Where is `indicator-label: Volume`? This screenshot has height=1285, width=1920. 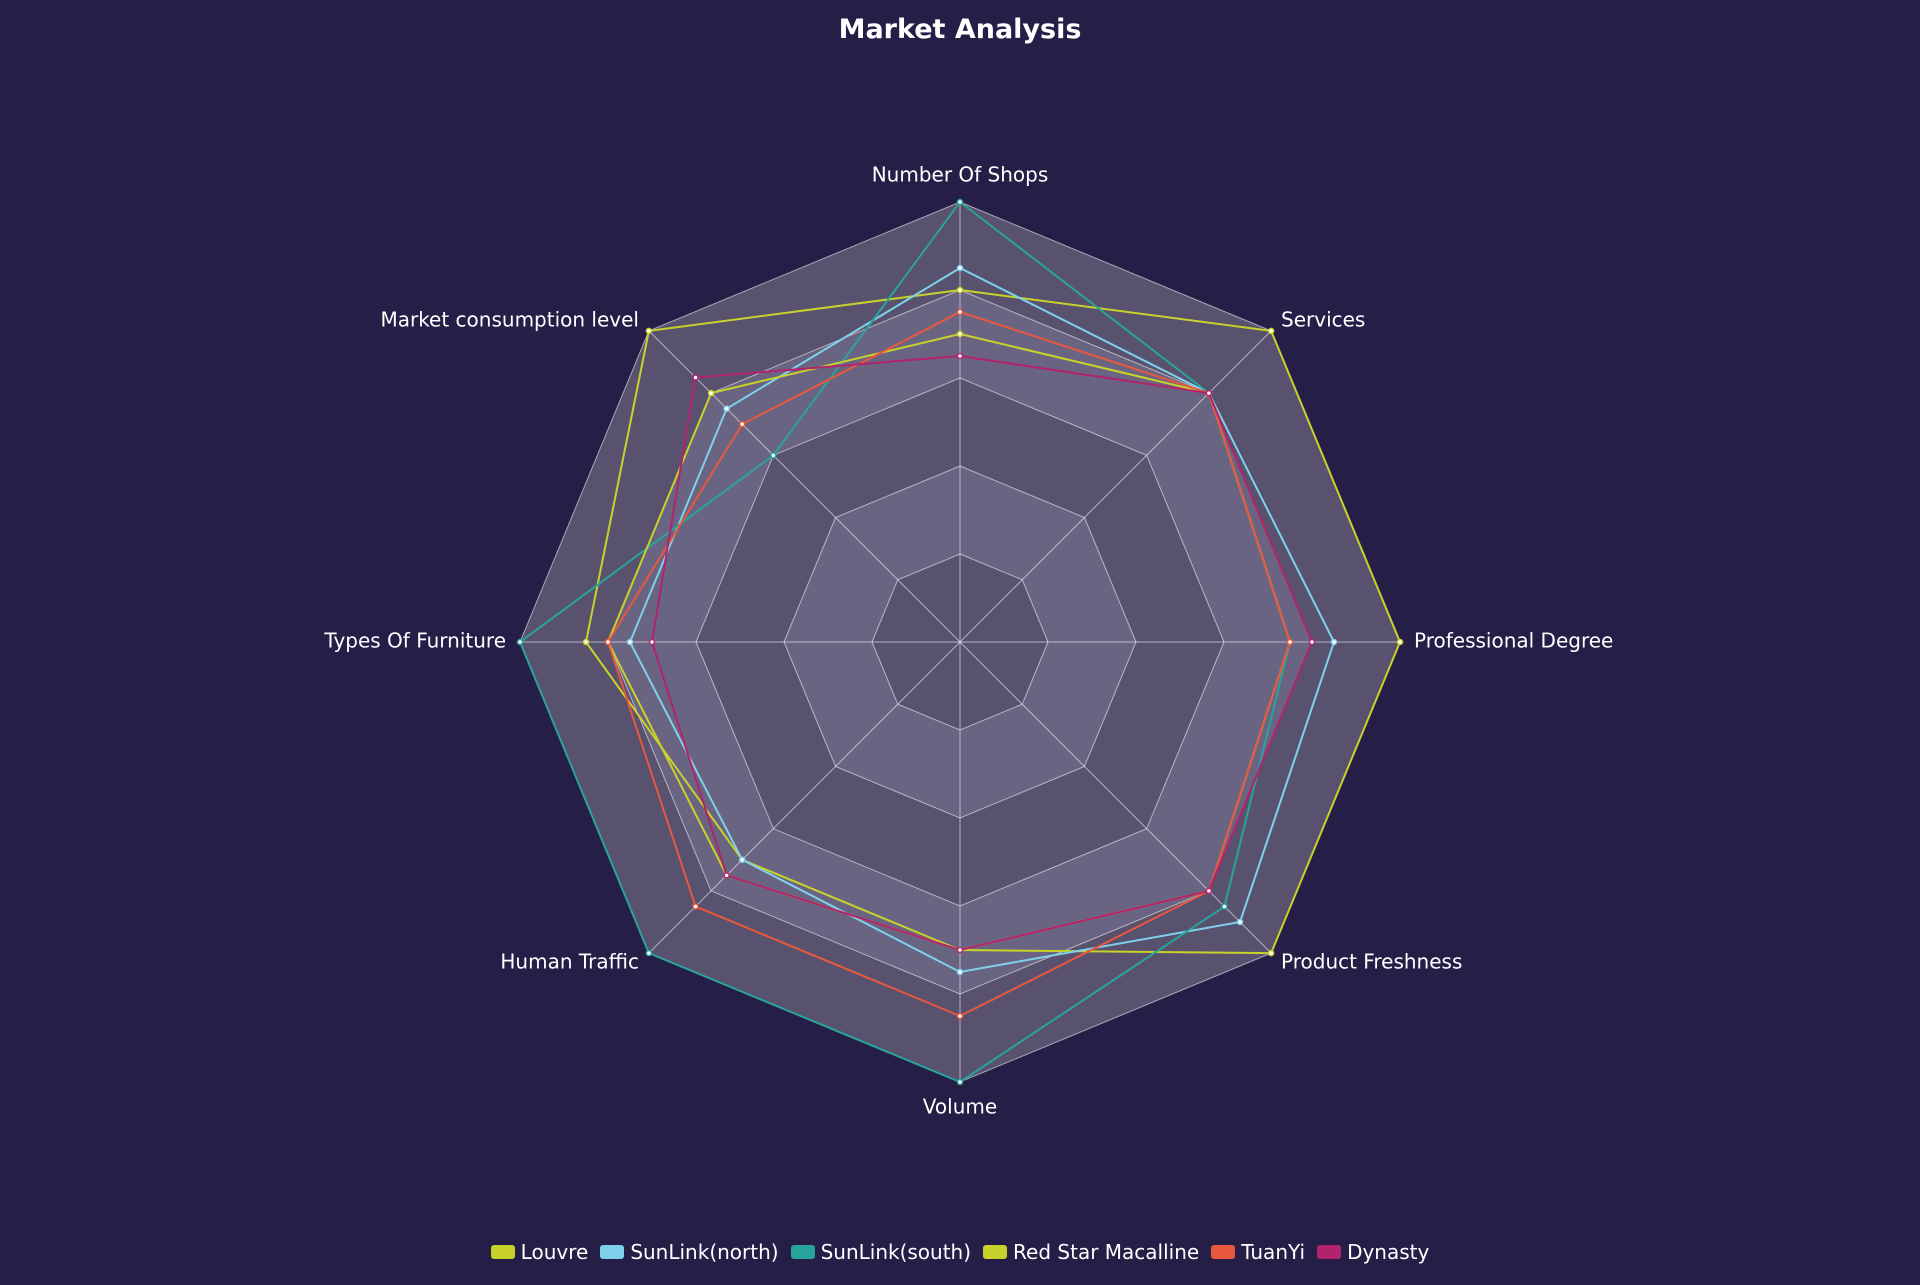
indicator-label: Volume is located at coordinates (960, 1107).